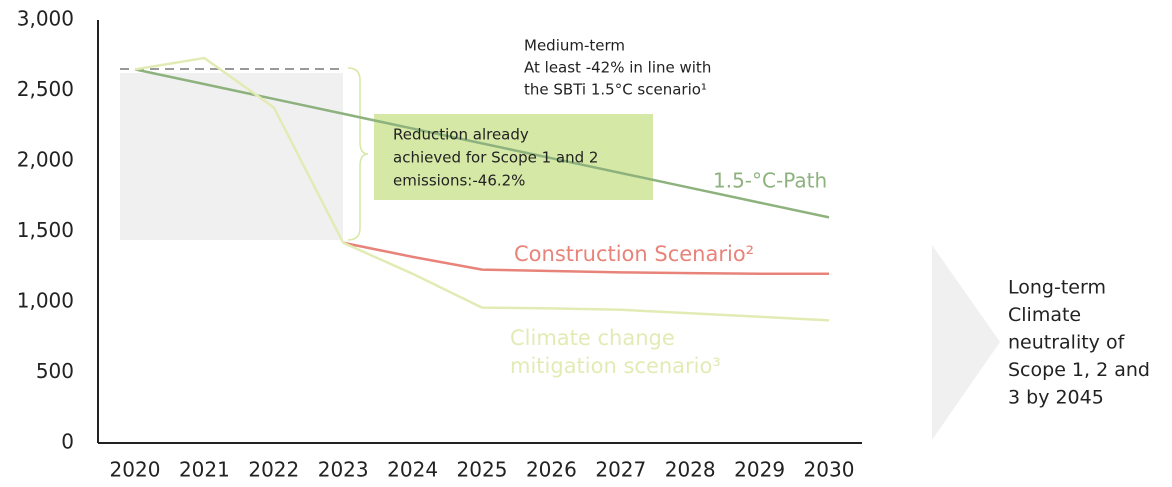 The width and height of the screenshot is (1172, 487). Describe the element at coordinates (966, 342) in the screenshot. I see `chevron` at that location.